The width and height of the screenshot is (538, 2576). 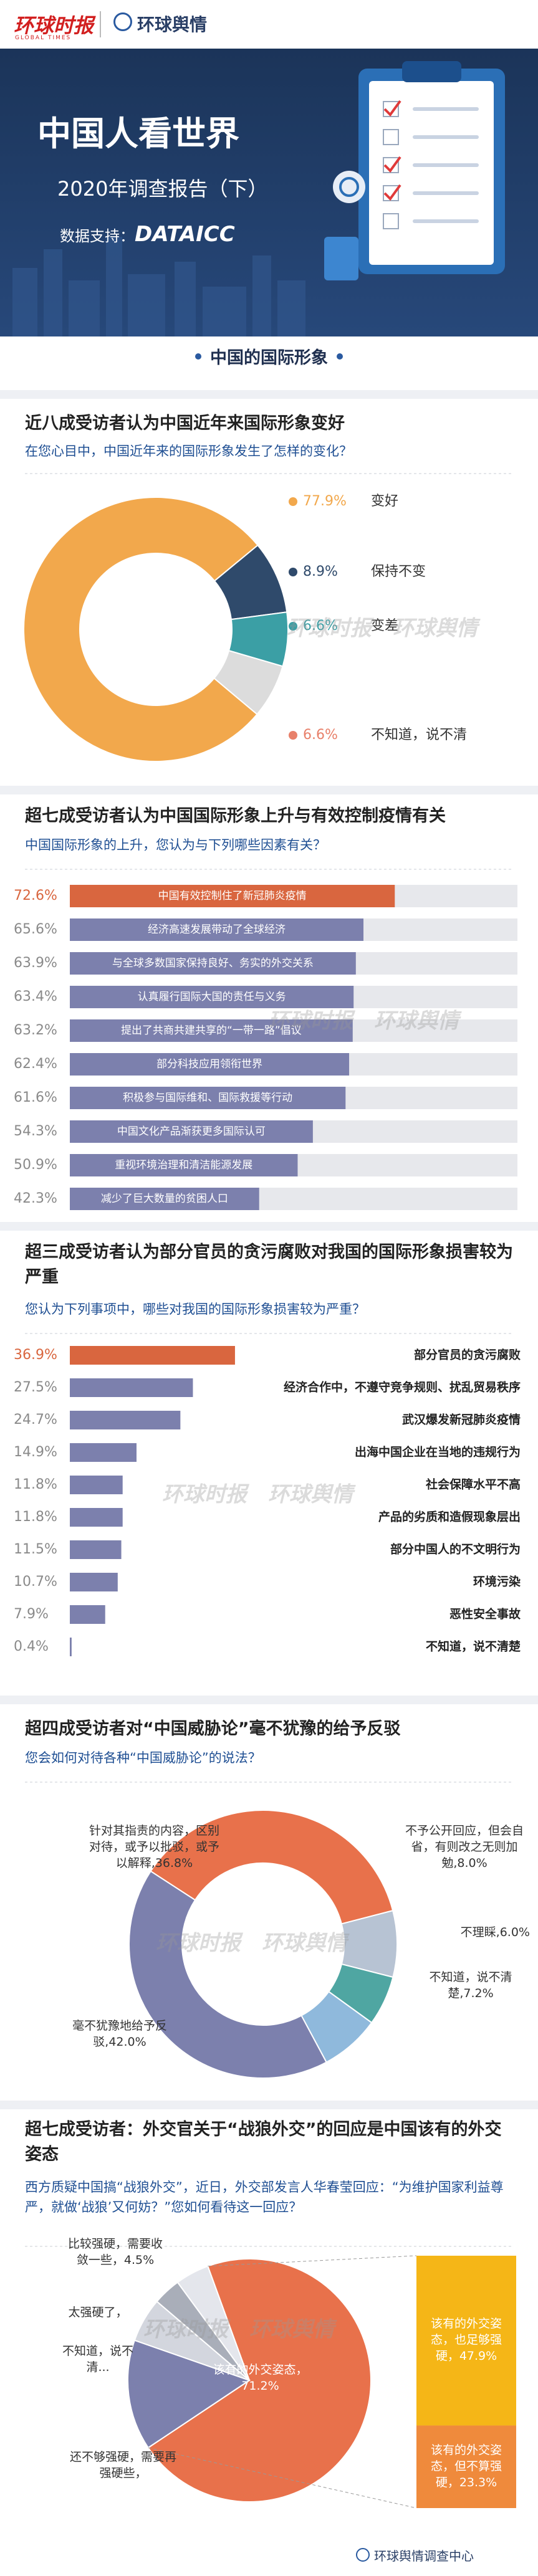 I want to click on bar-label: 积极参与国际维和、国际救援等行动, so click(x=207, y=1098).